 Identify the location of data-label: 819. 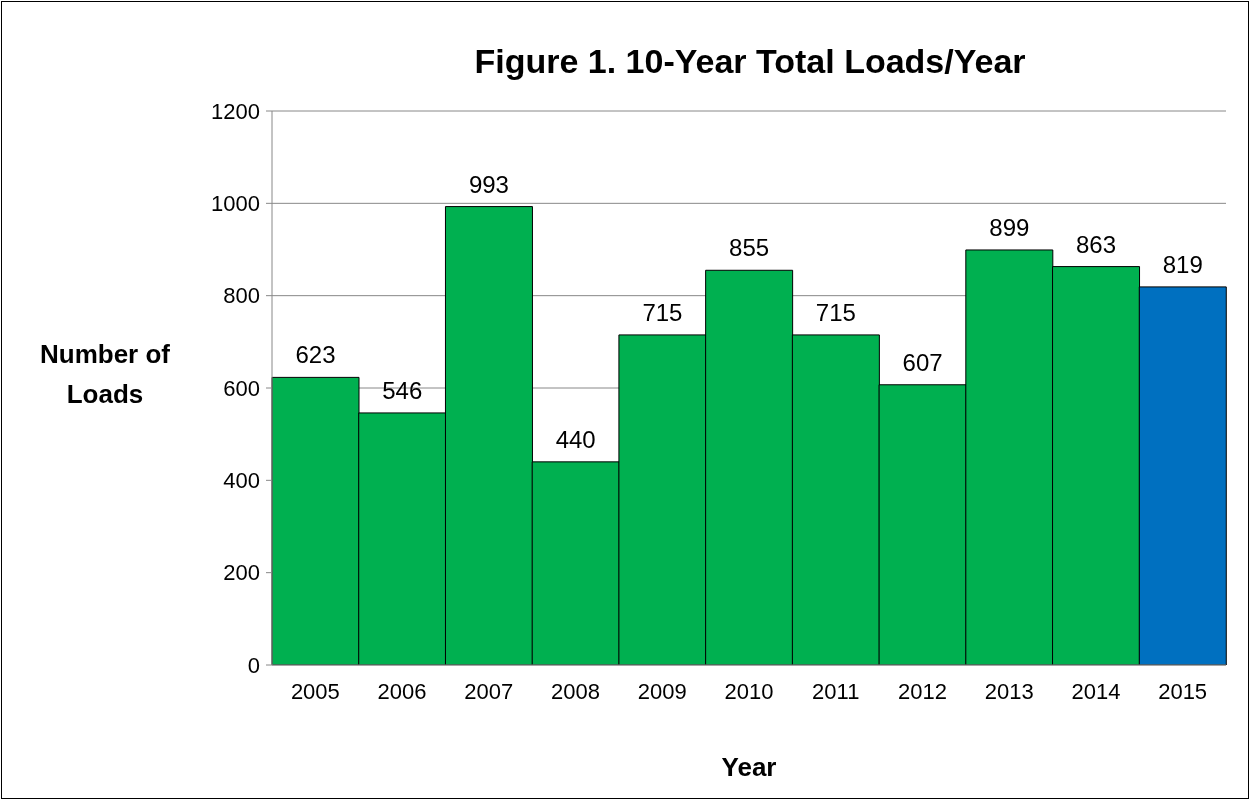
(1182, 264).